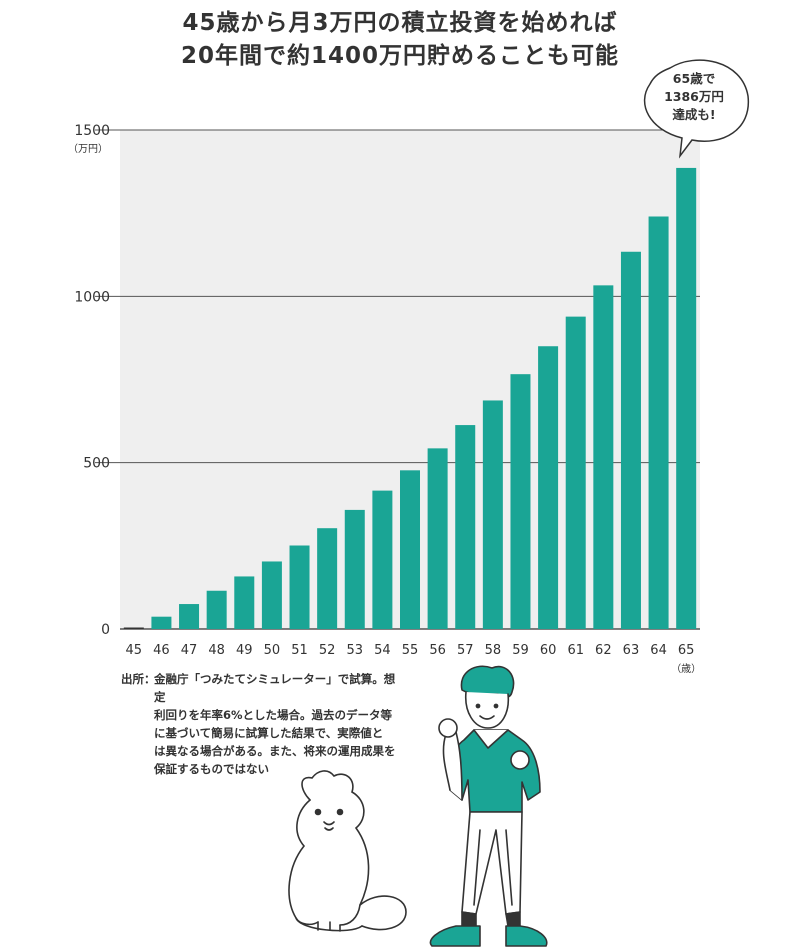 The width and height of the screenshot is (800, 951). Describe the element at coordinates (410, 650) in the screenshot. I see `x-tick-label: 55` at that location.